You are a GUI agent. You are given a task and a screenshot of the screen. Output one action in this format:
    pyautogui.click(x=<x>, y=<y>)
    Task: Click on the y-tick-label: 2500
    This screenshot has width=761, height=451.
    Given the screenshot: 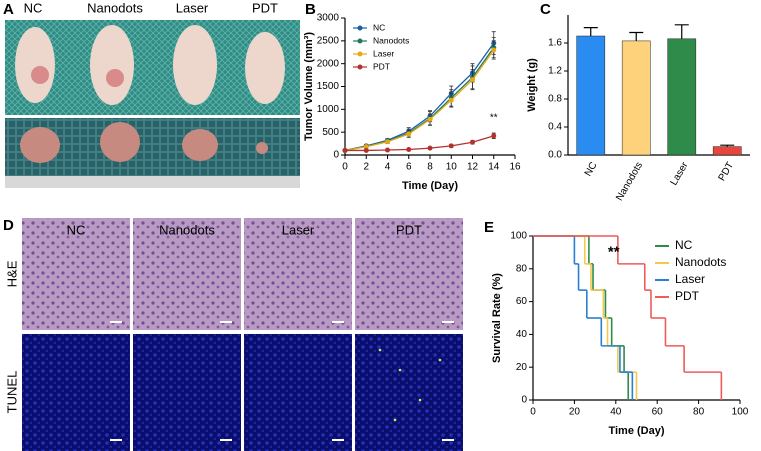 What is the action you would take?
    pyautogui.click(x=328, y=40)
    